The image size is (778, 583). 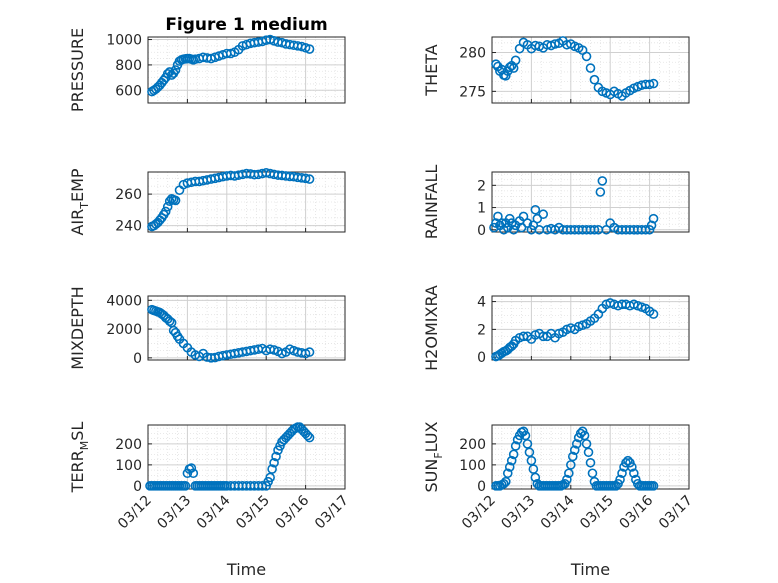 What do you see at coordinates (77, 471) in the screenshot?
I see `y-axis-label-main: TERR` at bounding box center [77, 471].